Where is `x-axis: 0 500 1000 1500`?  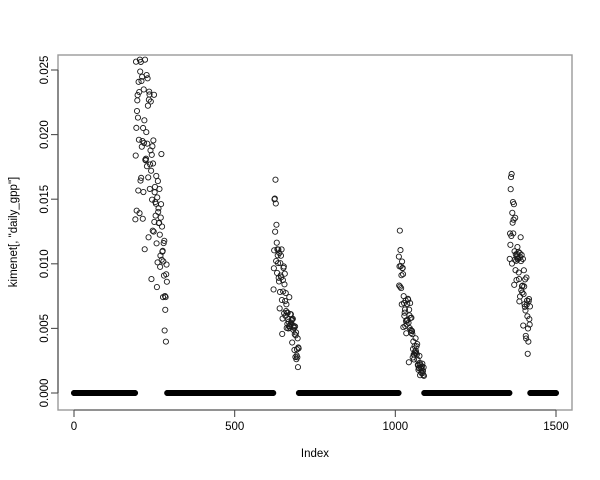
x-axis: 0 500 1000 1500 is located at coordinates (320, 421).